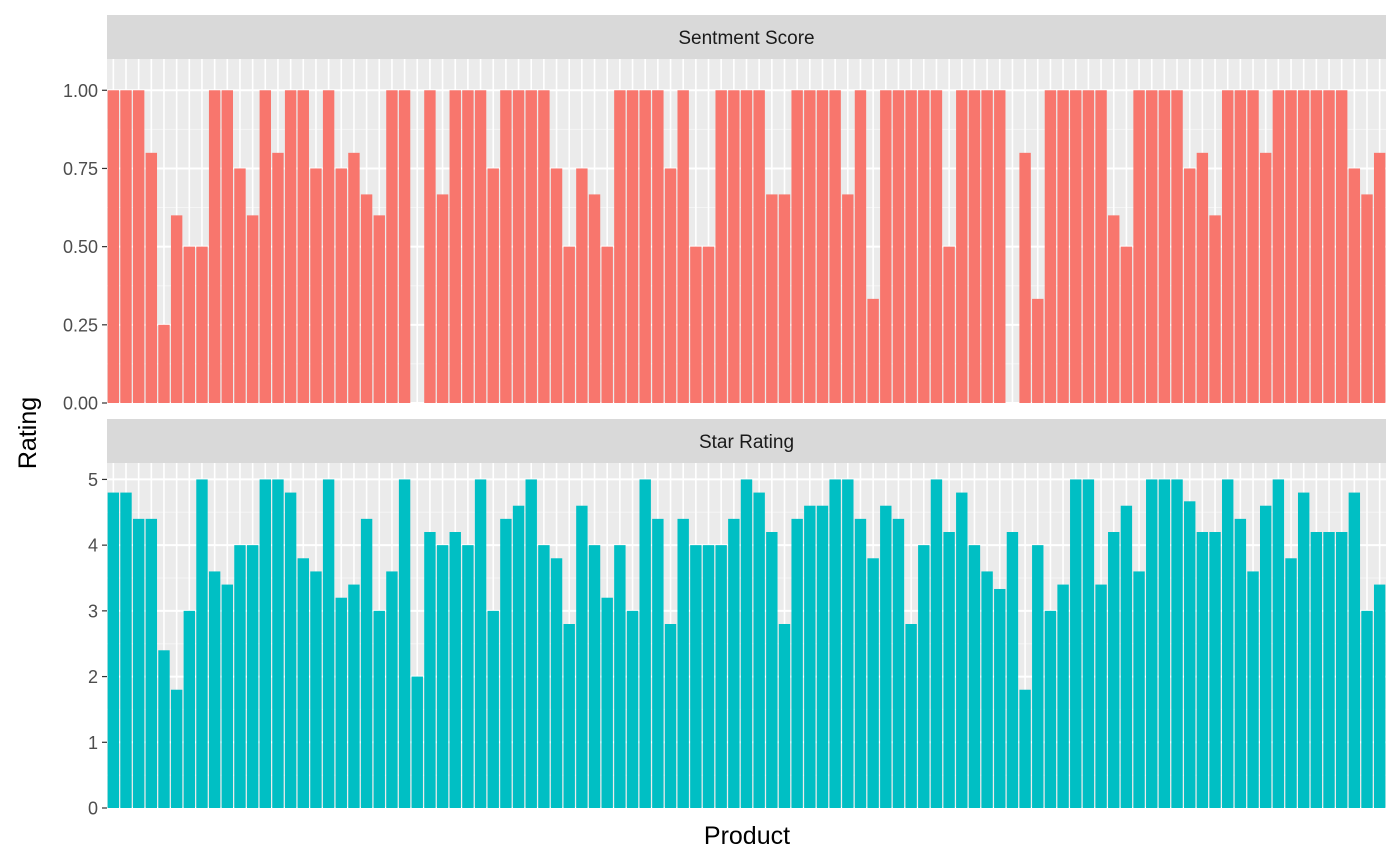 The image size is (1400, 865). What do you see at coordinates (747, 836) in the screenshot?
I see `x-axis-title: Product` at bounding box center [747, 836].